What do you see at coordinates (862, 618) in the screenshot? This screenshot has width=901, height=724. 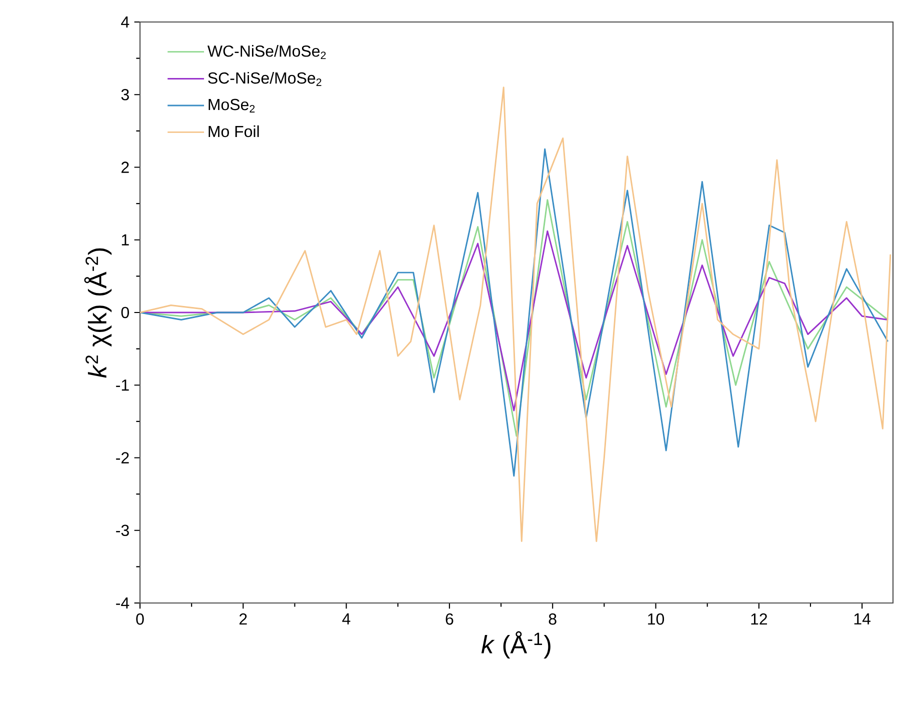 I see `x-tick-label: 14` at bounding box center [862, 618].